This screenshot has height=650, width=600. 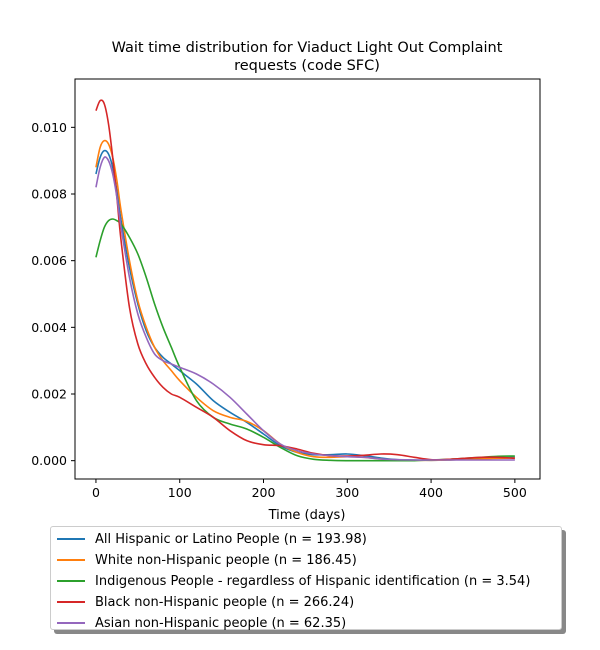 I want to click on x-tick-label: 100, so click(x=180, y=492).